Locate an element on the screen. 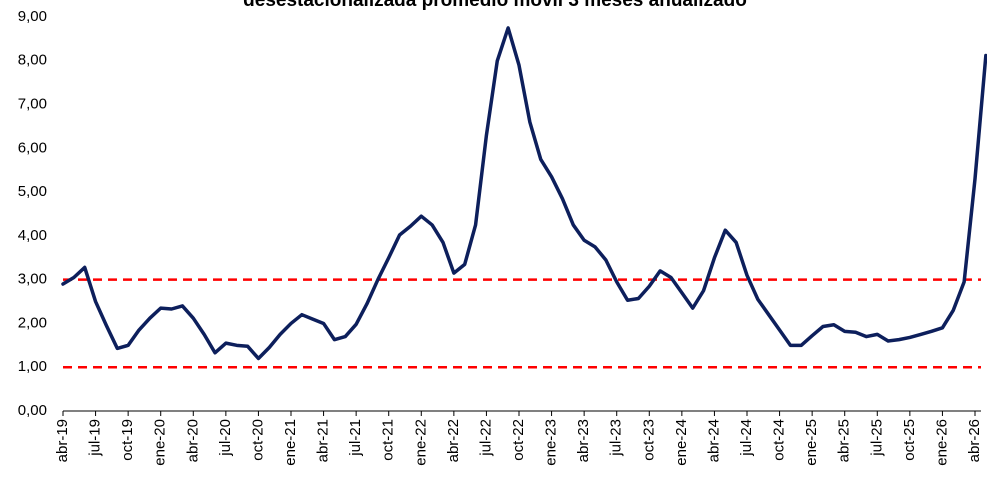 Image resolution: width=987 pixels, height=480 pixels. x-tick-label: abr-19 is located at coordinates (62, 440).